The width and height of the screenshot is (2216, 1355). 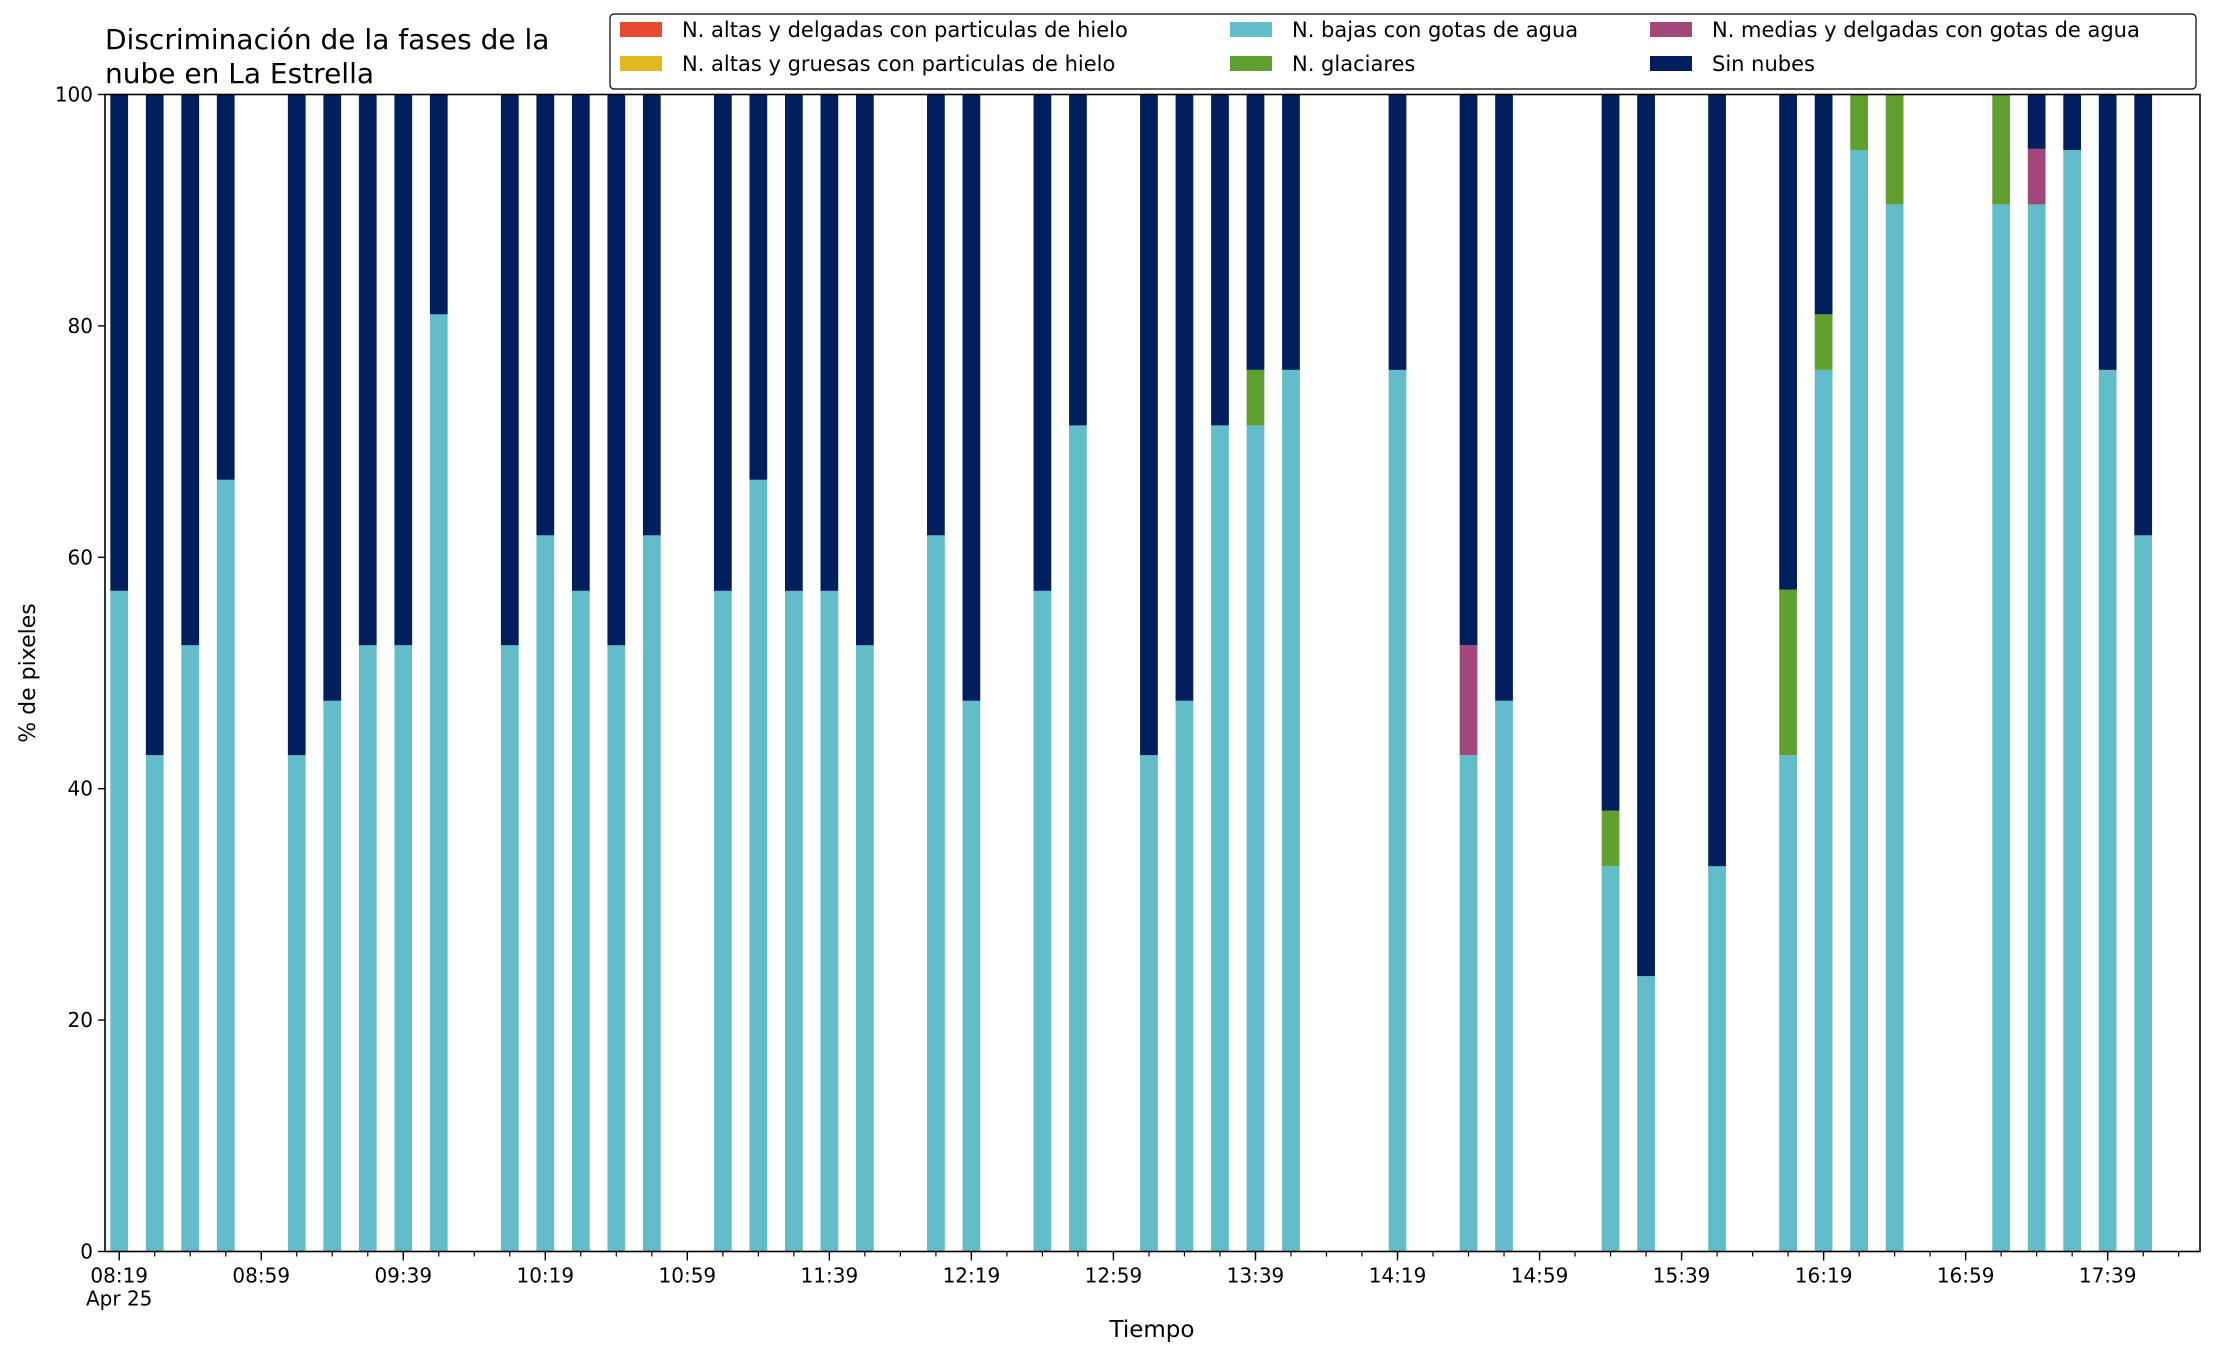 I want to click on y-tick-label: 40, so click(x=80, y=789).